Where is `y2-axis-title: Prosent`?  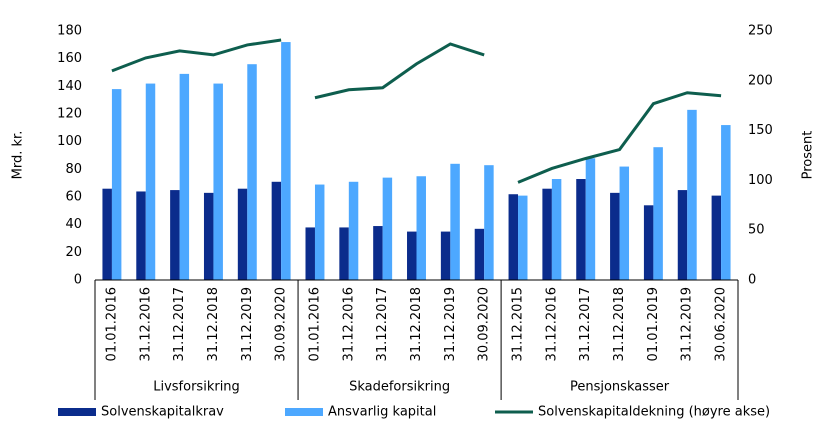 y2-axis-title: Prosent is located at coordinates (808, 155).